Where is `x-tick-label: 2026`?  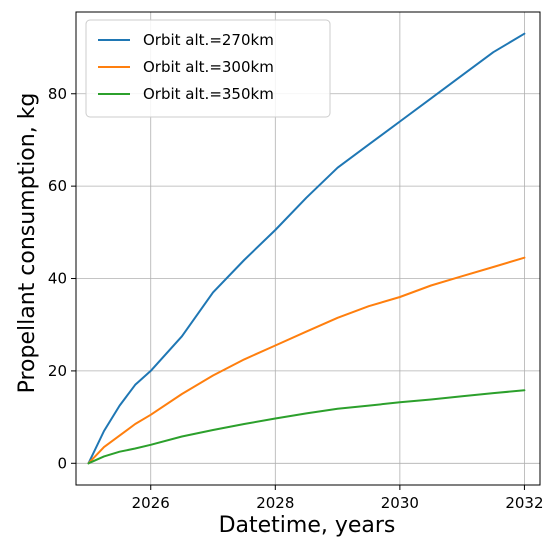
x-tick-label: 2026 is located at coordinates (151, 503).